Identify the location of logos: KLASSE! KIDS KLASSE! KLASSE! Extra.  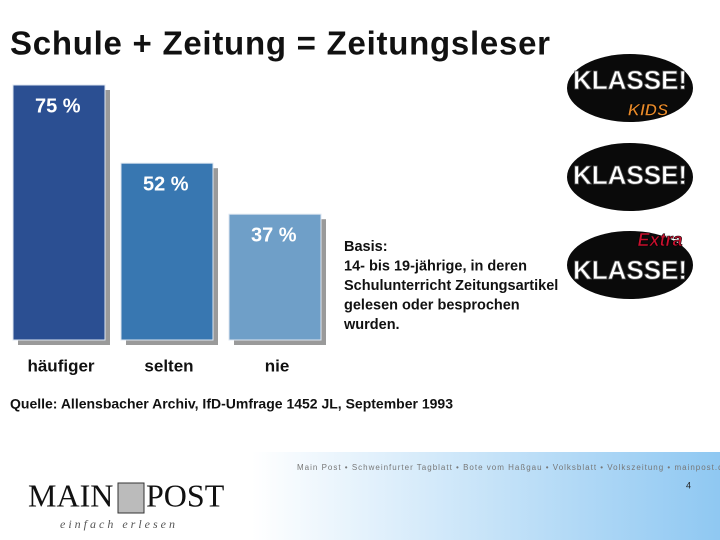
(630, 176).